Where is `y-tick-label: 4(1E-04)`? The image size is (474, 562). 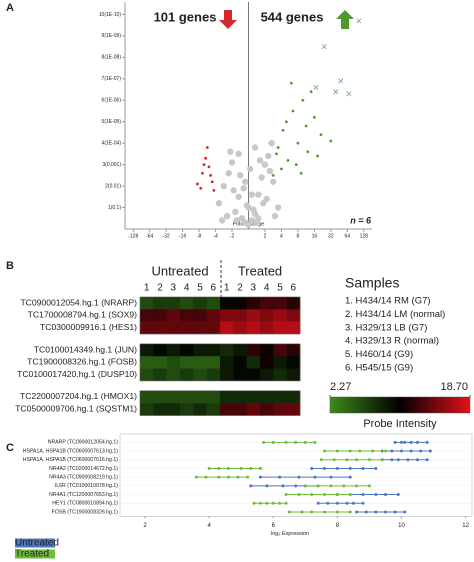 y-tick-label: 4(1E-04) is located at coordinates (112, 144).